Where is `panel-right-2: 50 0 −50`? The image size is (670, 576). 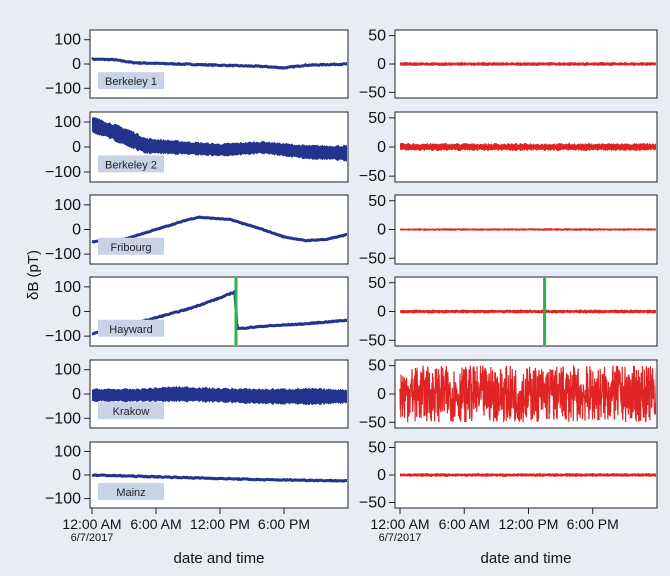 panel-right-2: 50 0 −50 is located at coordinates (508, 230).